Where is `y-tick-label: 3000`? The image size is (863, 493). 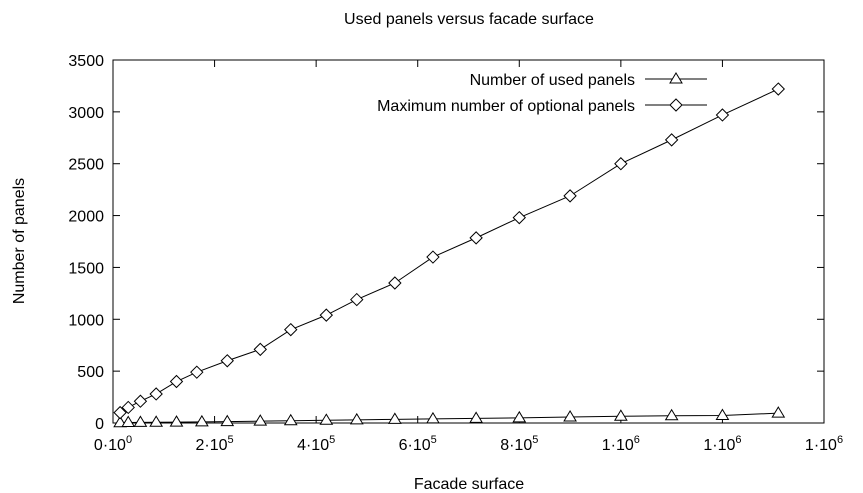 y-tick-label: 3000 is located at coordinates (86, 113).